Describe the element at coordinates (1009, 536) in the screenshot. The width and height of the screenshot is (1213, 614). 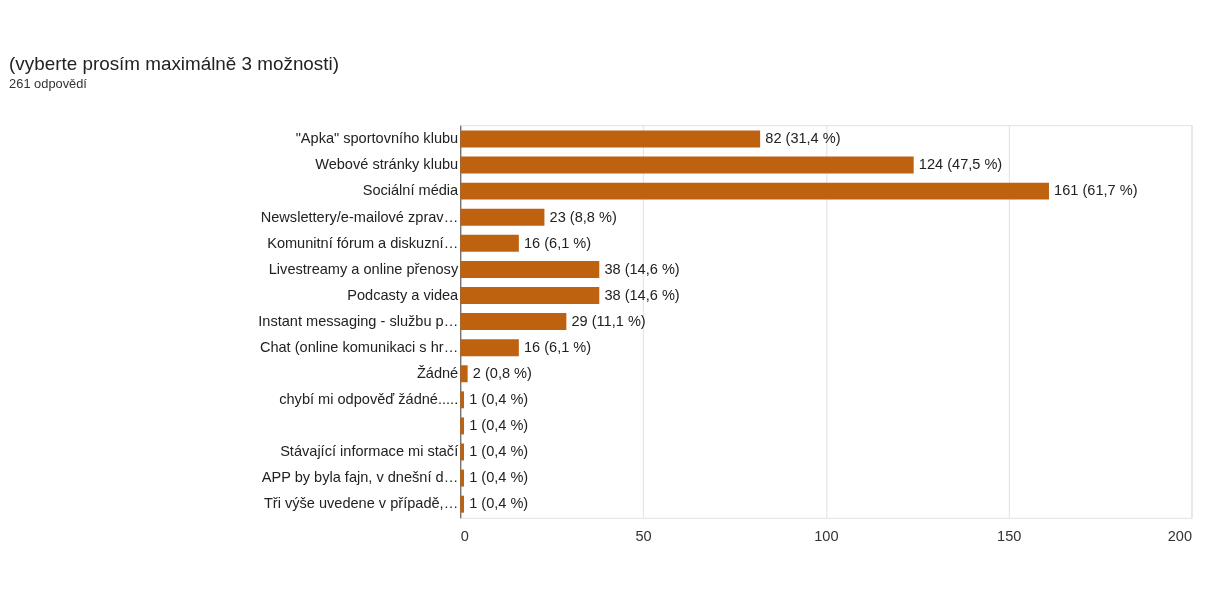
I see `x-tick-label: 150` at that location.